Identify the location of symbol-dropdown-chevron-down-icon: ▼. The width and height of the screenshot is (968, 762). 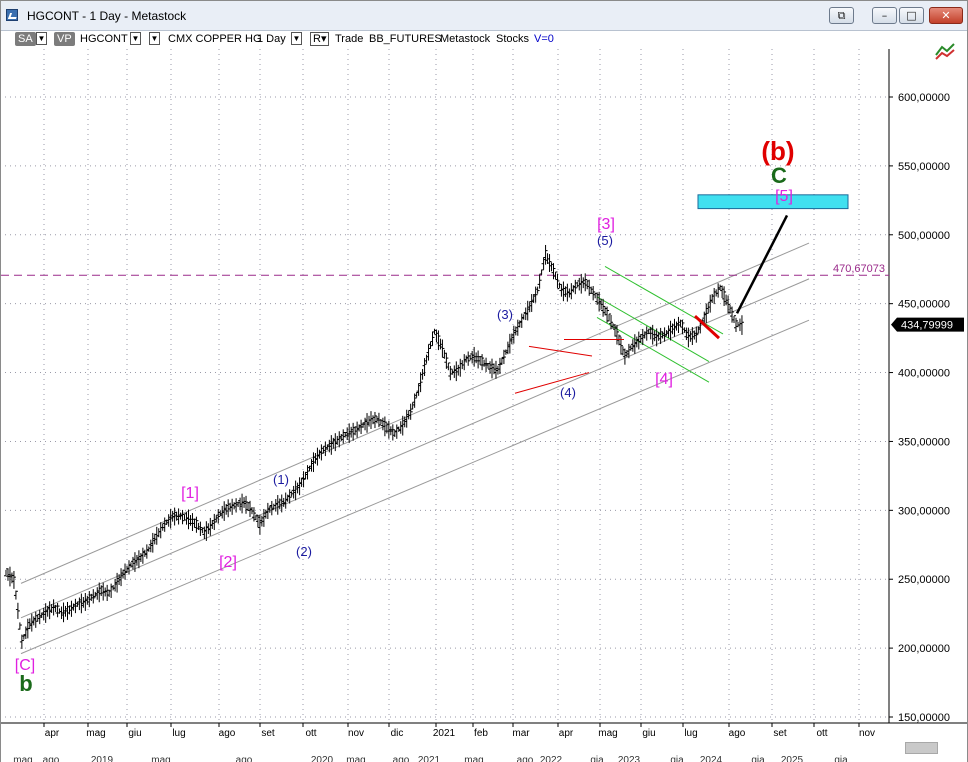
(135, 38).